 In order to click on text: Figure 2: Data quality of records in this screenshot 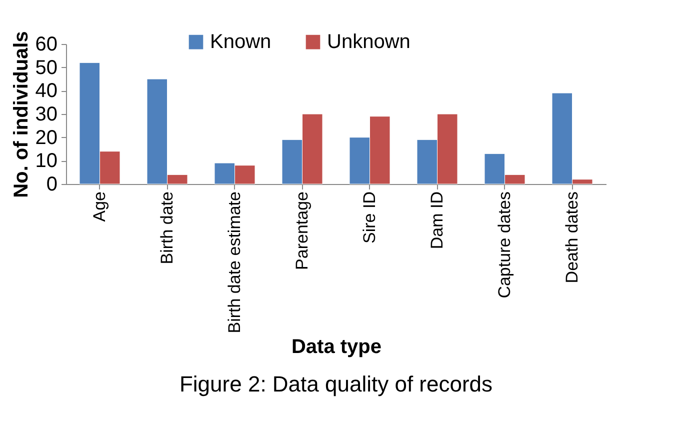, I will do `click(336, 384)`.